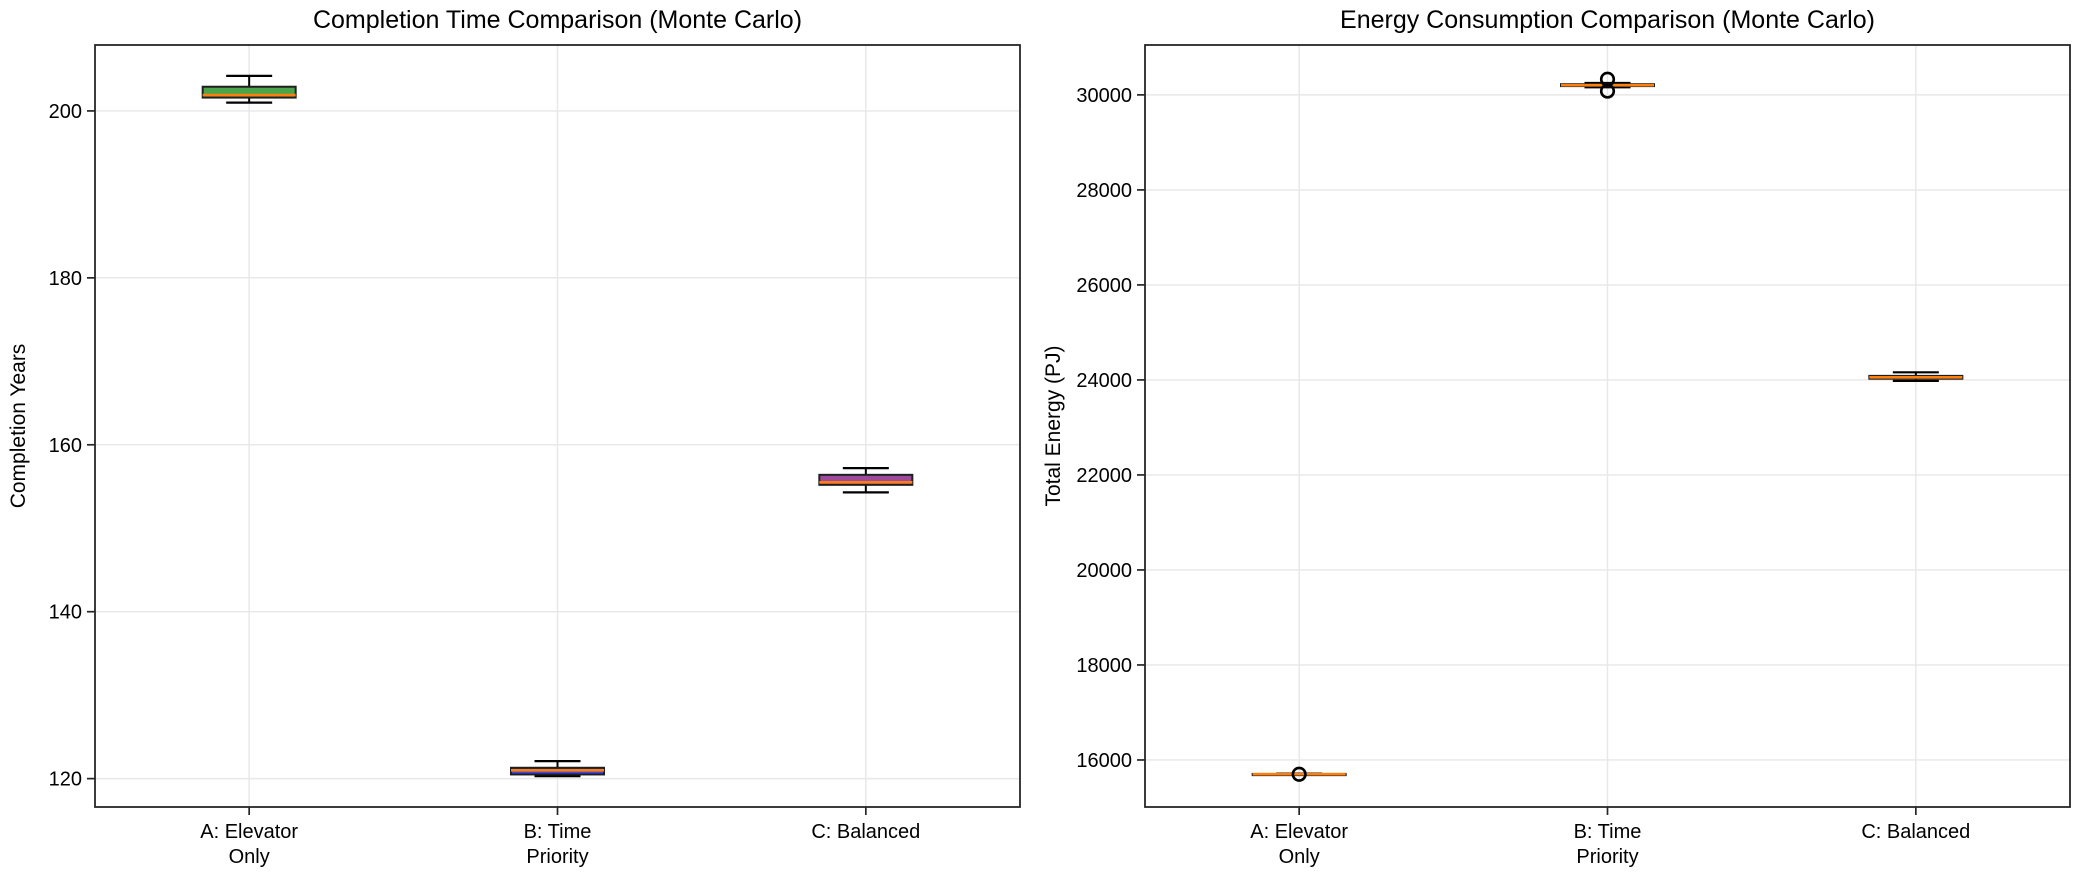  Describe the element at coordinates (65, 613) in the screenshot. I see `y-tick-label: 140` at that location.